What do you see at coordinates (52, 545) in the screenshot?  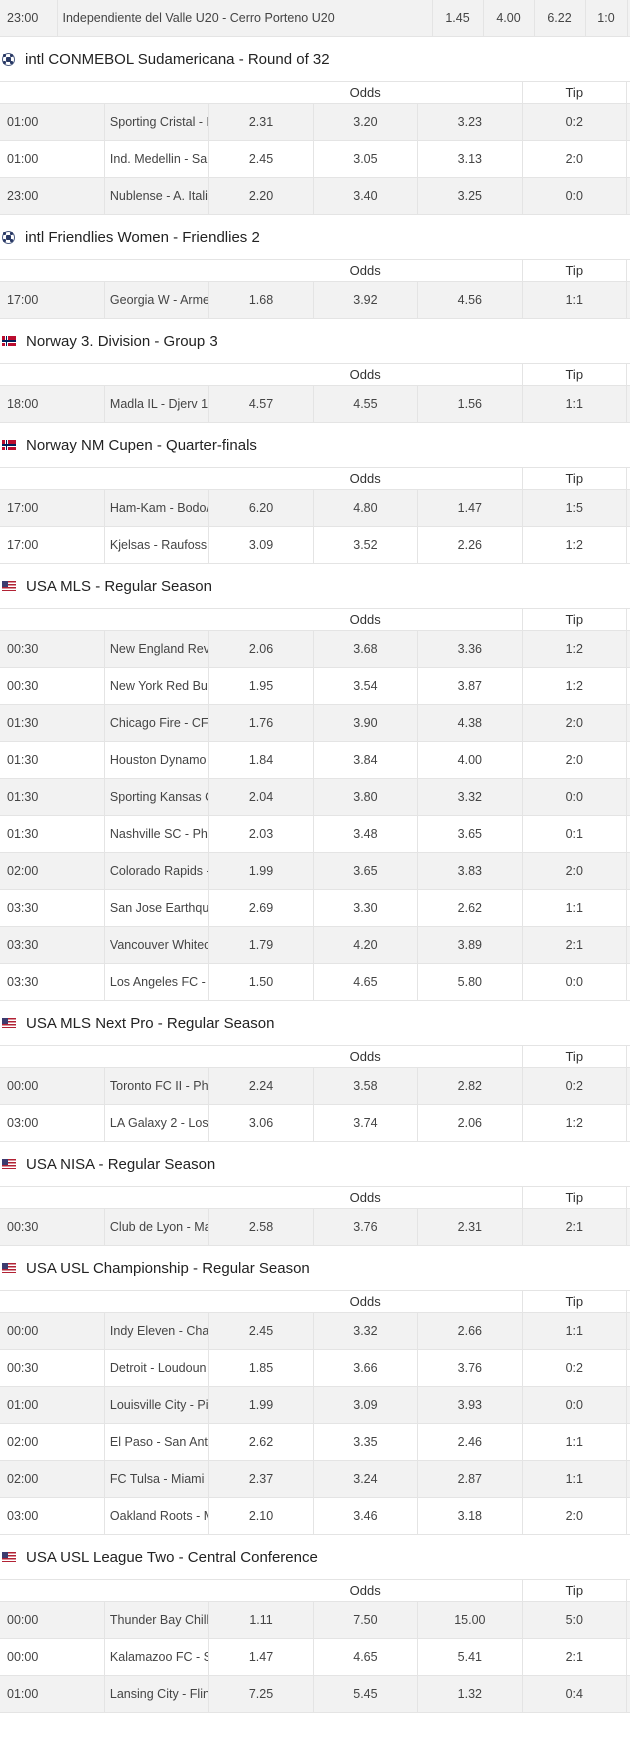 I see `match-time: 17:00` at bounding box center [52, 545].